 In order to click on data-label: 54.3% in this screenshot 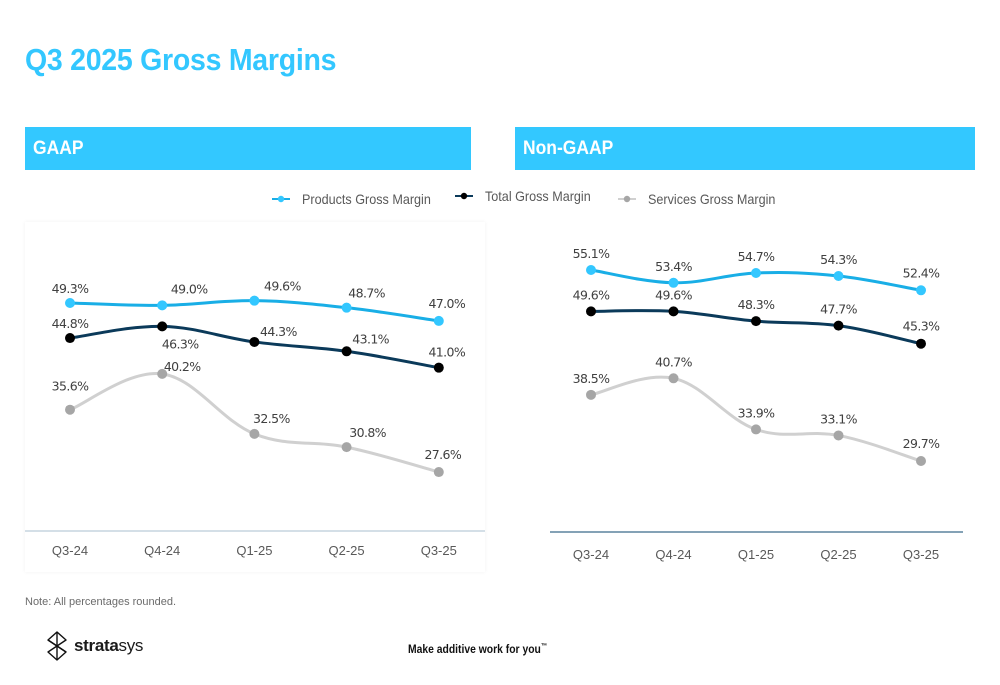, I will do `click(838, 259)`.